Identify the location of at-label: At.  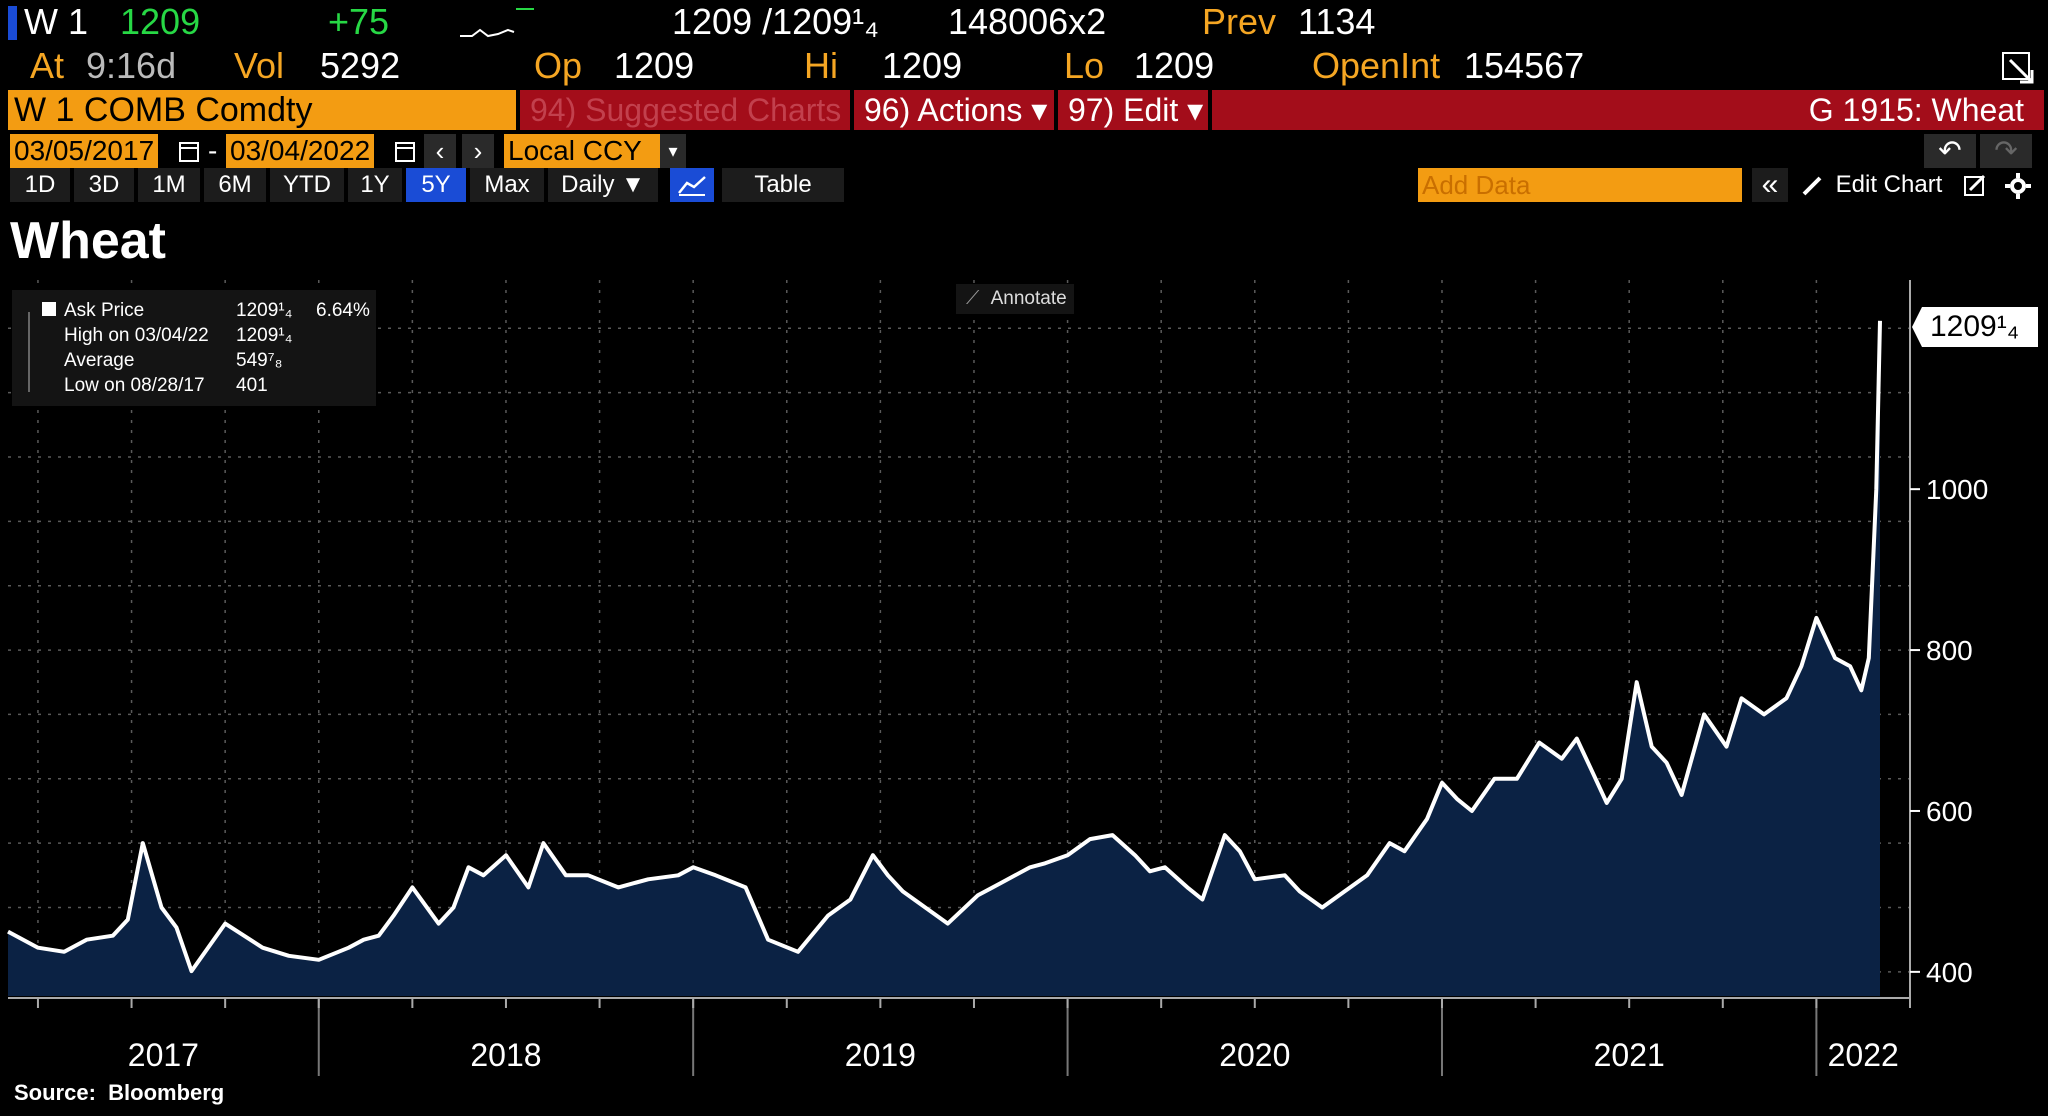
(47, 65).